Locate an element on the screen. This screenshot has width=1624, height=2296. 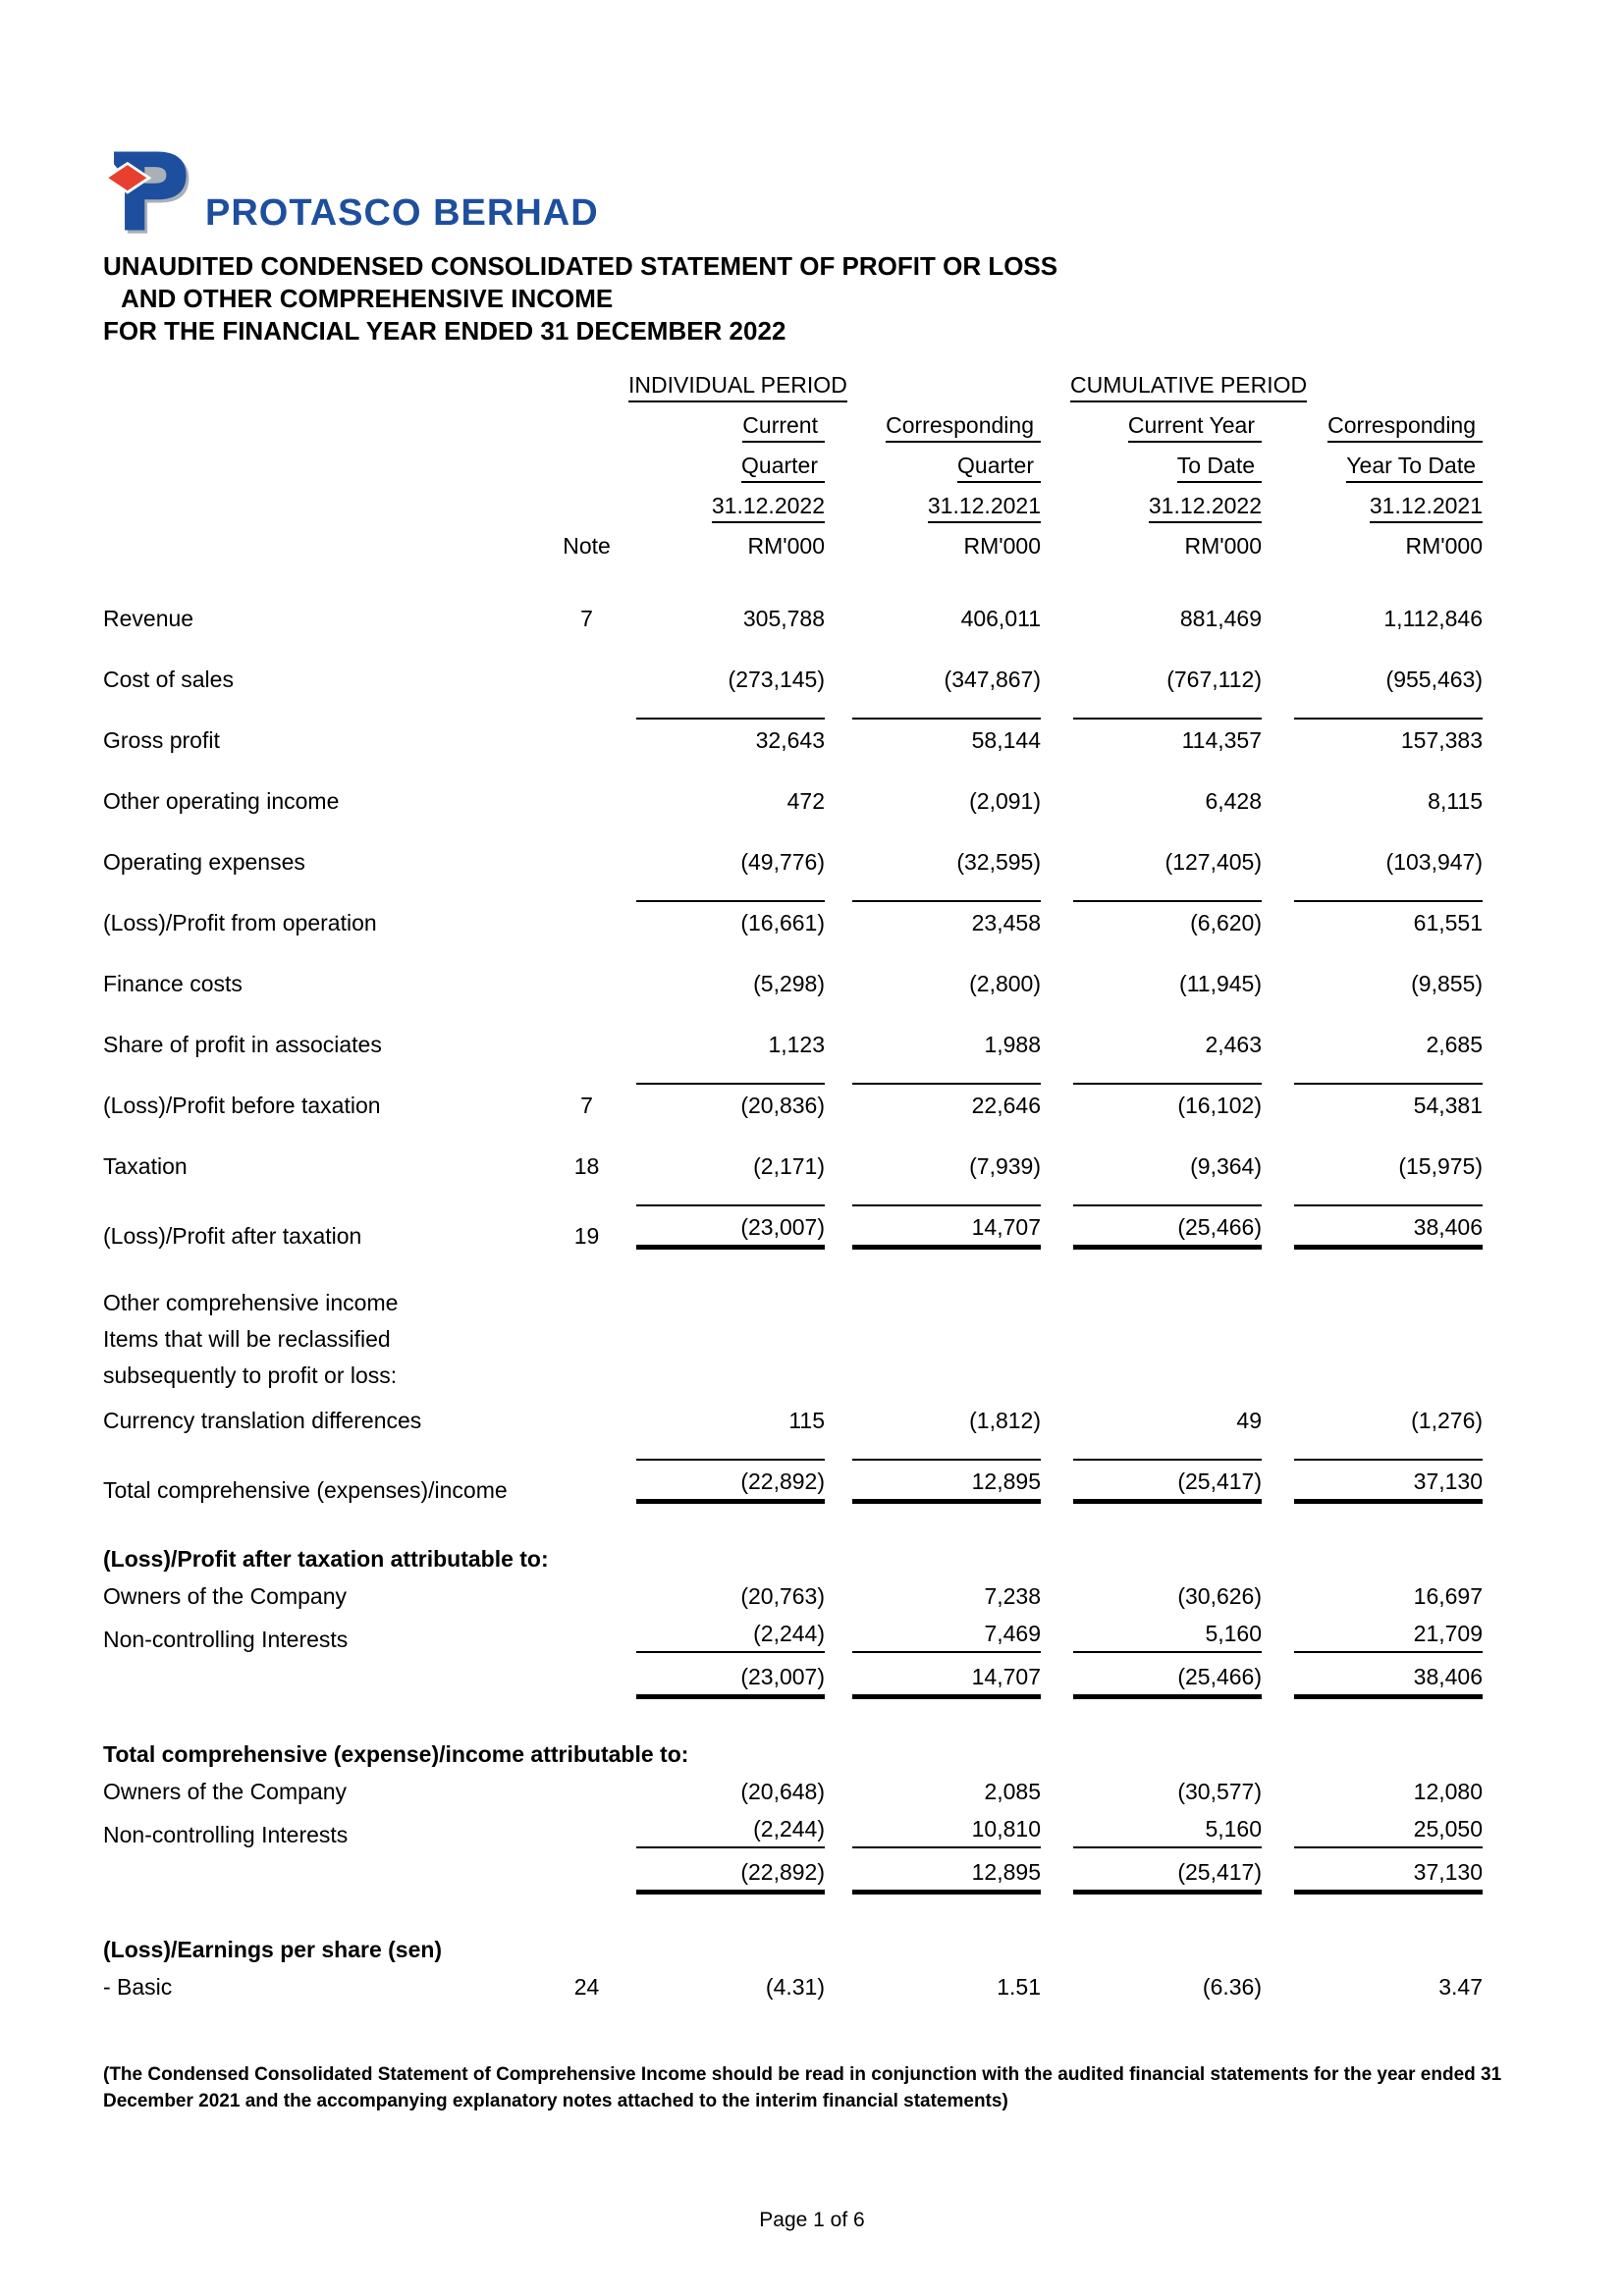
table-row: (23,007) 14,707 (25,466) 38,406 is located at coordinates (793, 1676).